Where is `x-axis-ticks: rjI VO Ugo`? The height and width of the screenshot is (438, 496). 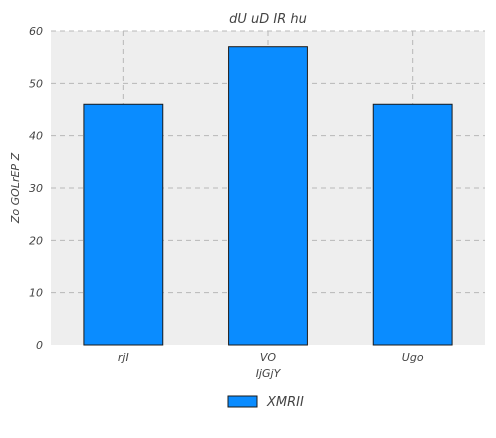
x-axis-ticks: rjI VO Ugo is located at coordinates (271, 357).